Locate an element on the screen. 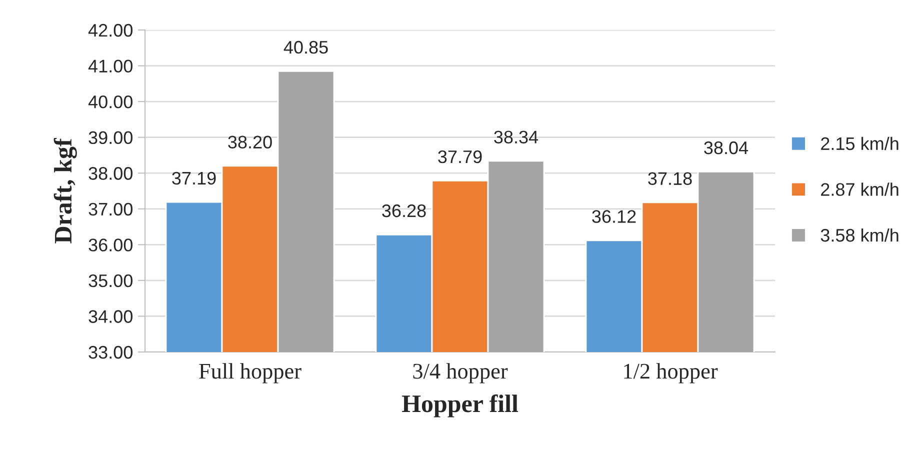 The image size is (919, 454). data-label: 36.12 is located at coordinates (614, 216).